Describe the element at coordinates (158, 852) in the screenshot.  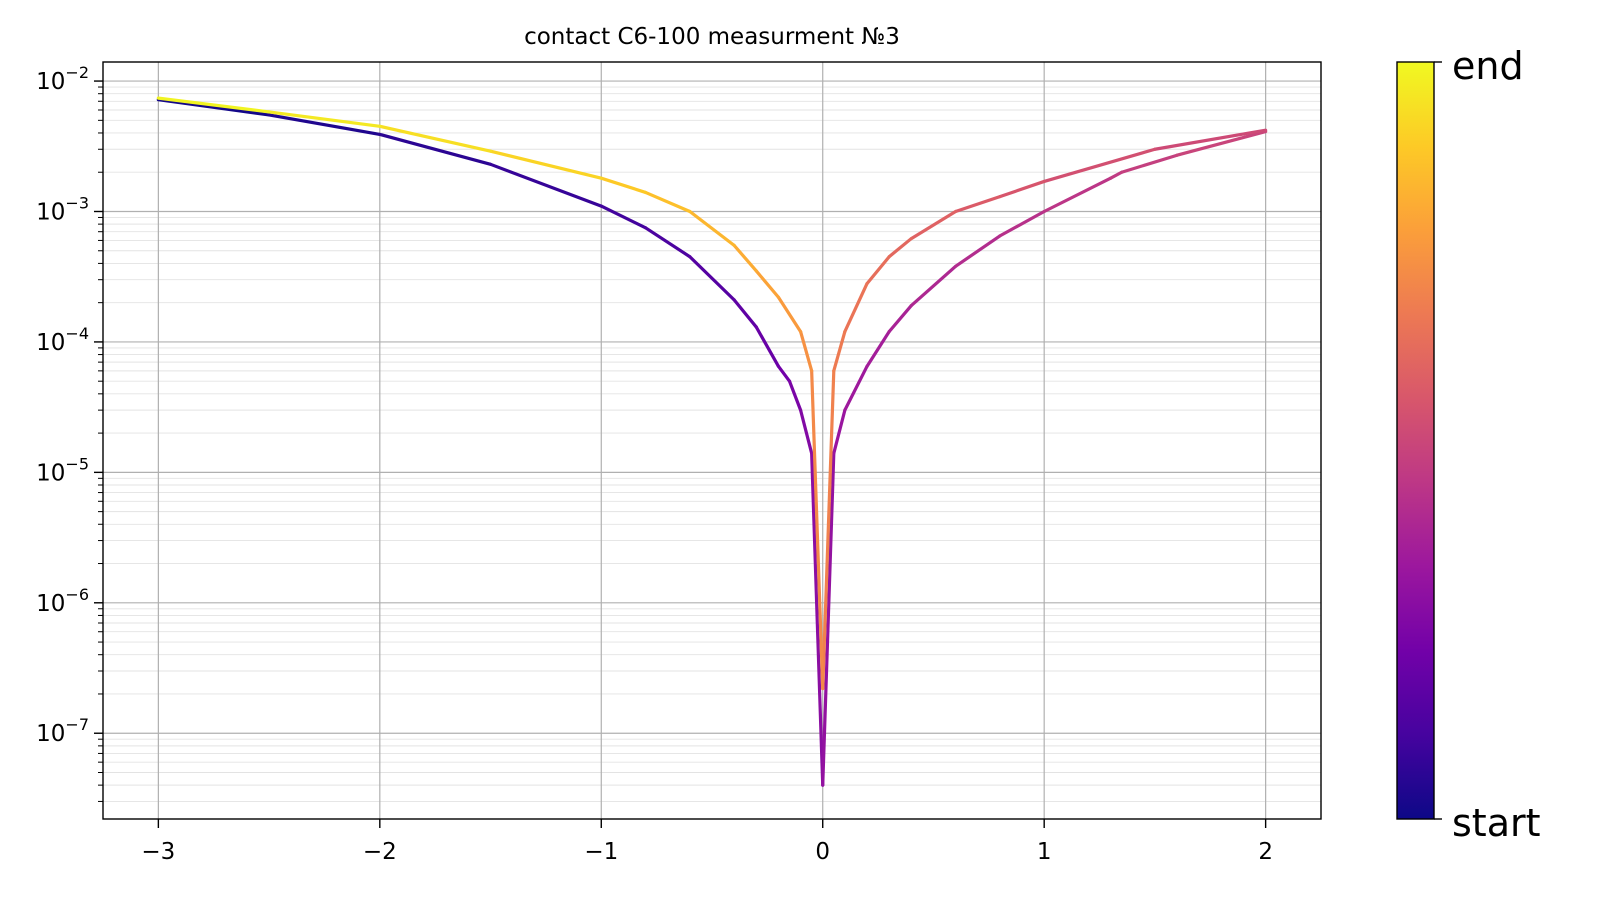
I see `x-tick-label: −3` at that location.